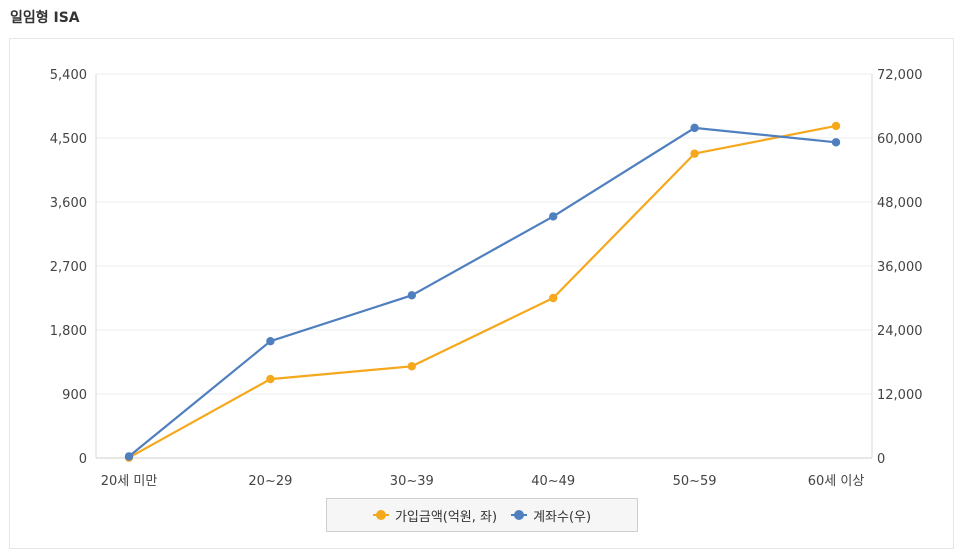 This screenshot has width=955, height=553. What do you see at coordinates (695, 481) in the screenshot?
I see `x-tick-label: 50~59` at bounding box center [695, 481].